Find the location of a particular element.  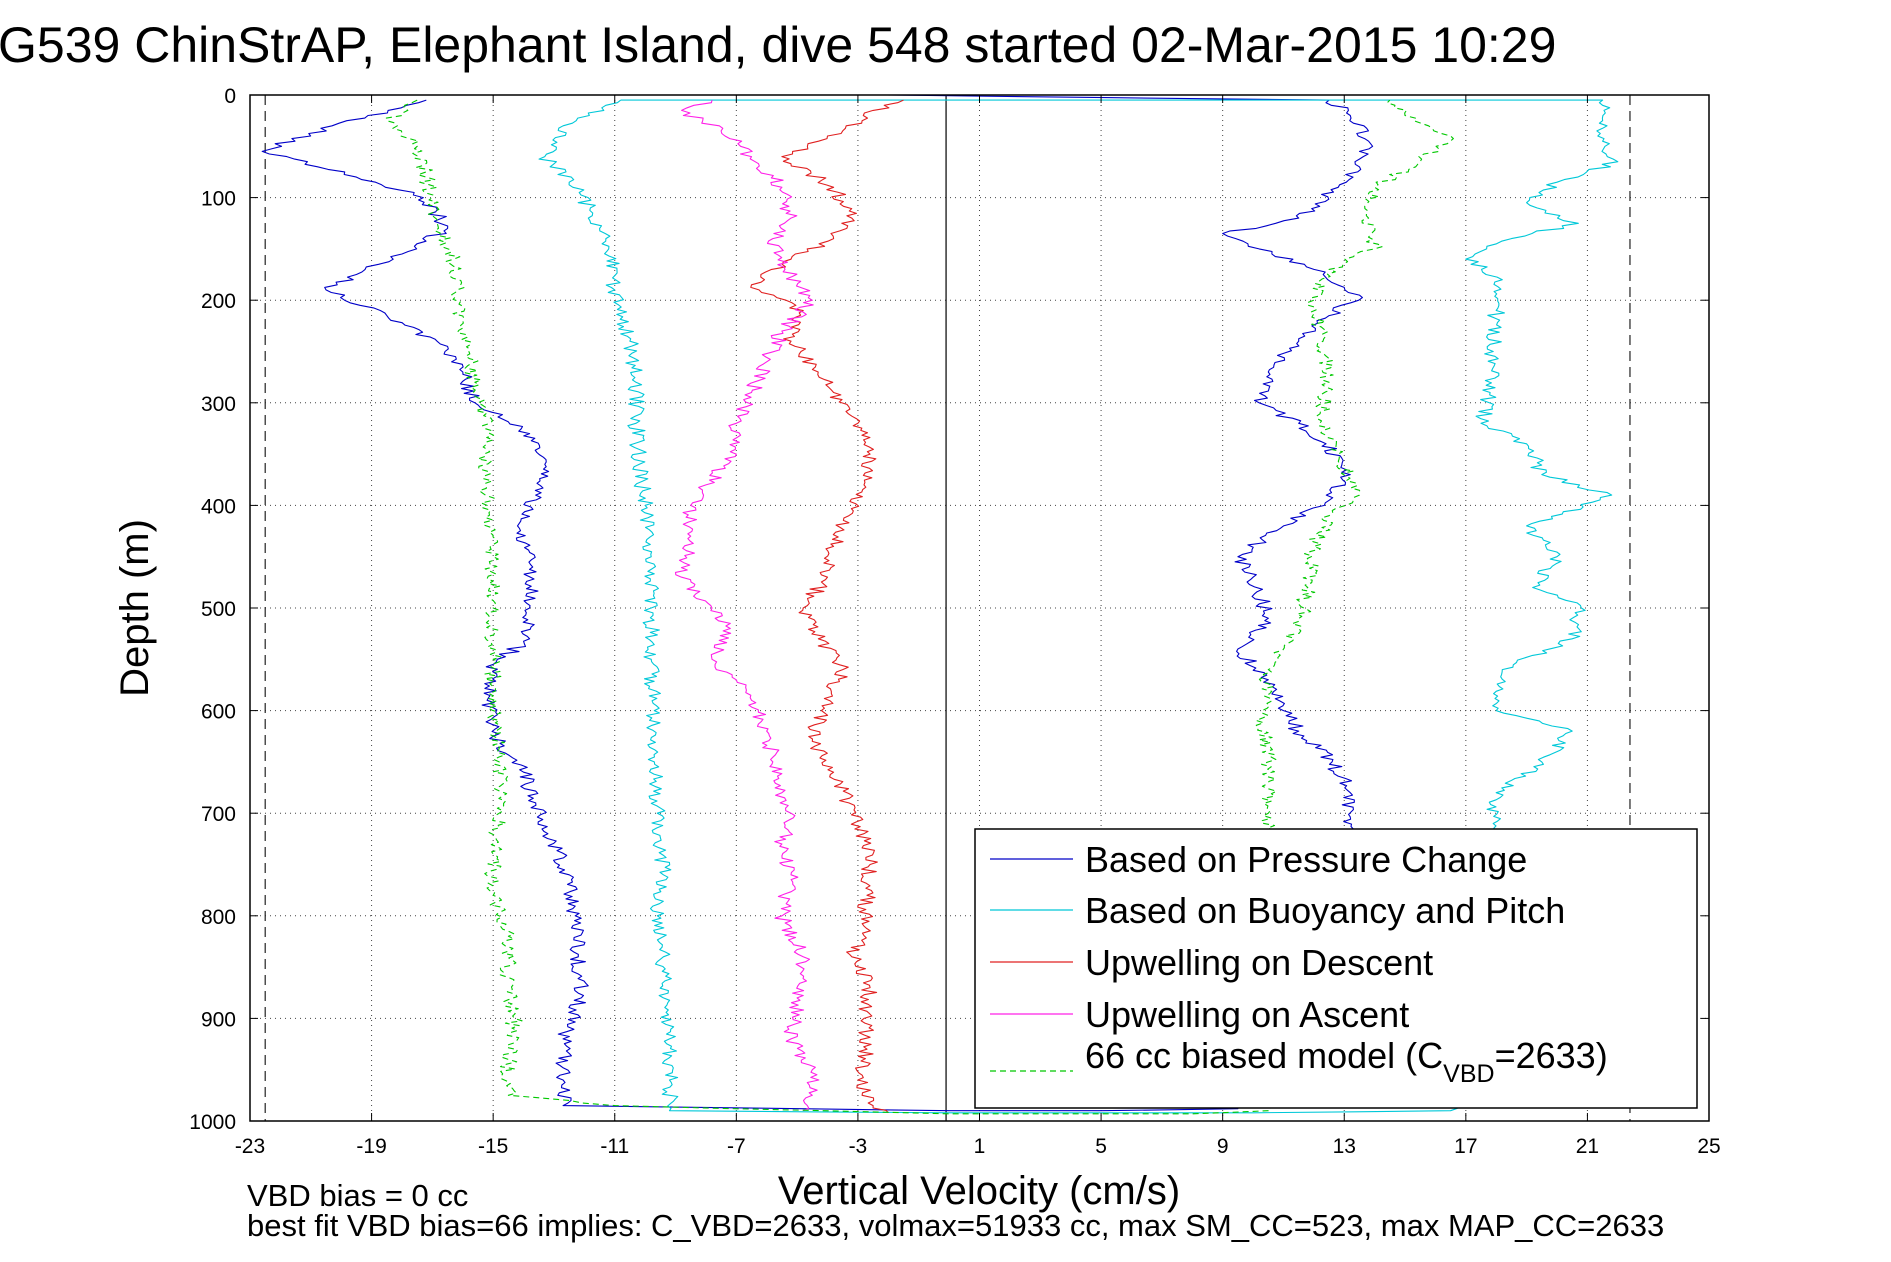

y-tick-label: 500 is located at coordinates (218, 609).